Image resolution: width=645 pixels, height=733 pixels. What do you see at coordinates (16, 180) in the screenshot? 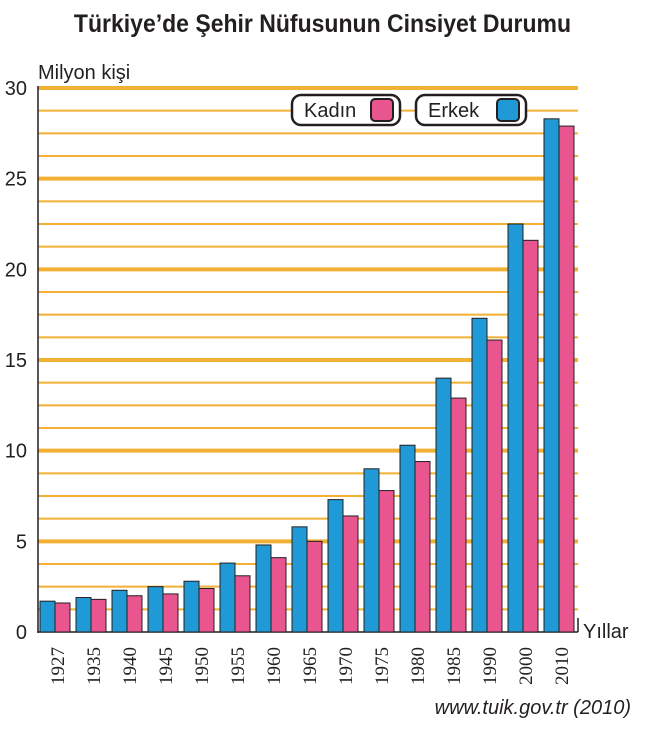
I see `y-tick-label: 25` at bounding box center [16, 180].